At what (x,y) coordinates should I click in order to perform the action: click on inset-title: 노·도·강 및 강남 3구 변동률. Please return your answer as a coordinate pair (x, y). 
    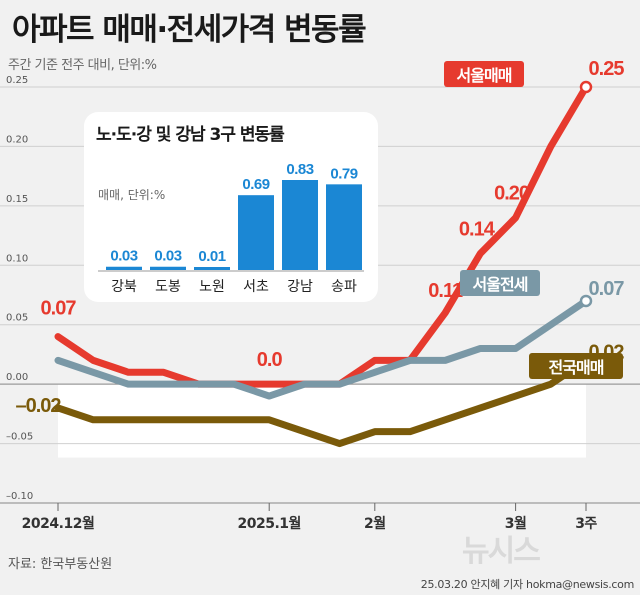
    Looking at the image, I should click on (190, 135).